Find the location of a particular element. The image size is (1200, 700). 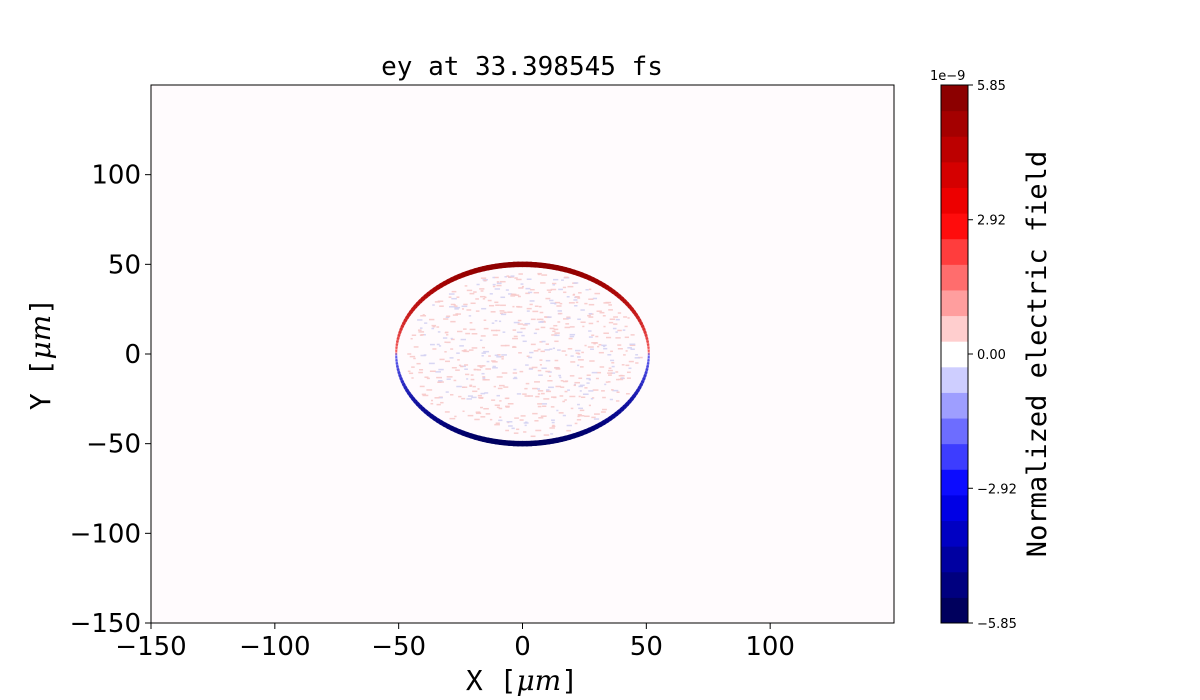

x-tick-label: 0 is located at coordinates (522, 647).